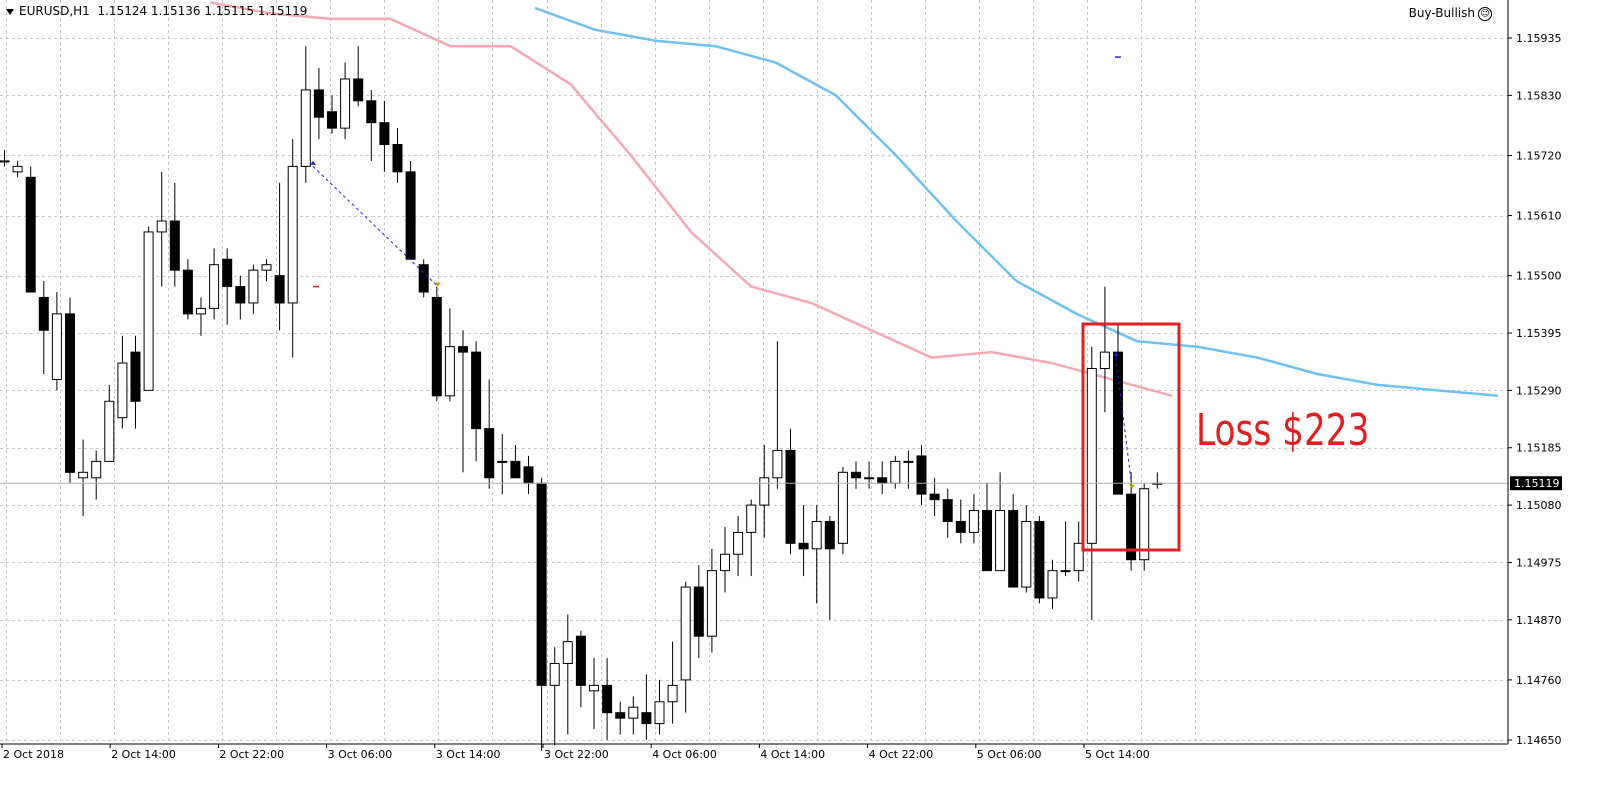  I want to click on loss-annotation: Loss $223, so click(1282, 430).